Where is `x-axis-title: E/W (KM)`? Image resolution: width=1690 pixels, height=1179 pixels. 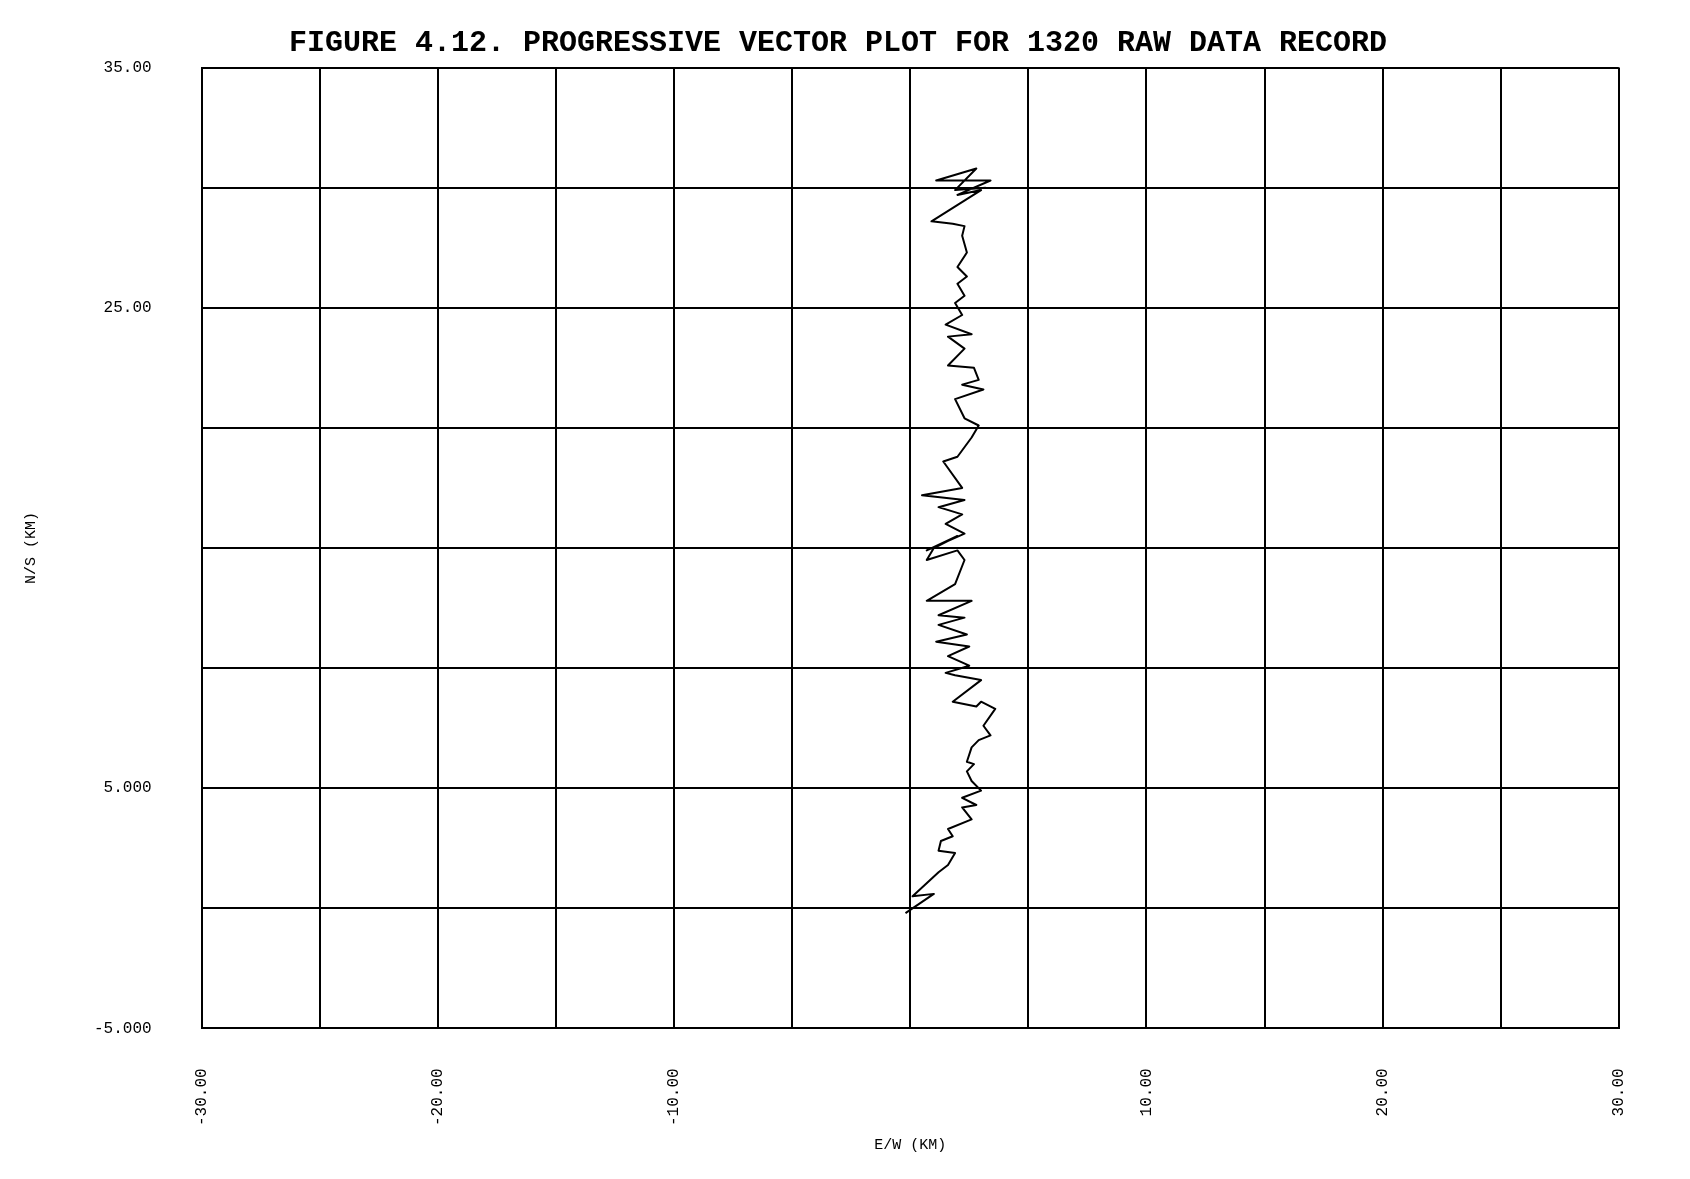
x-axis-title: E/W (KM) is located at coordinates (910, 1145).